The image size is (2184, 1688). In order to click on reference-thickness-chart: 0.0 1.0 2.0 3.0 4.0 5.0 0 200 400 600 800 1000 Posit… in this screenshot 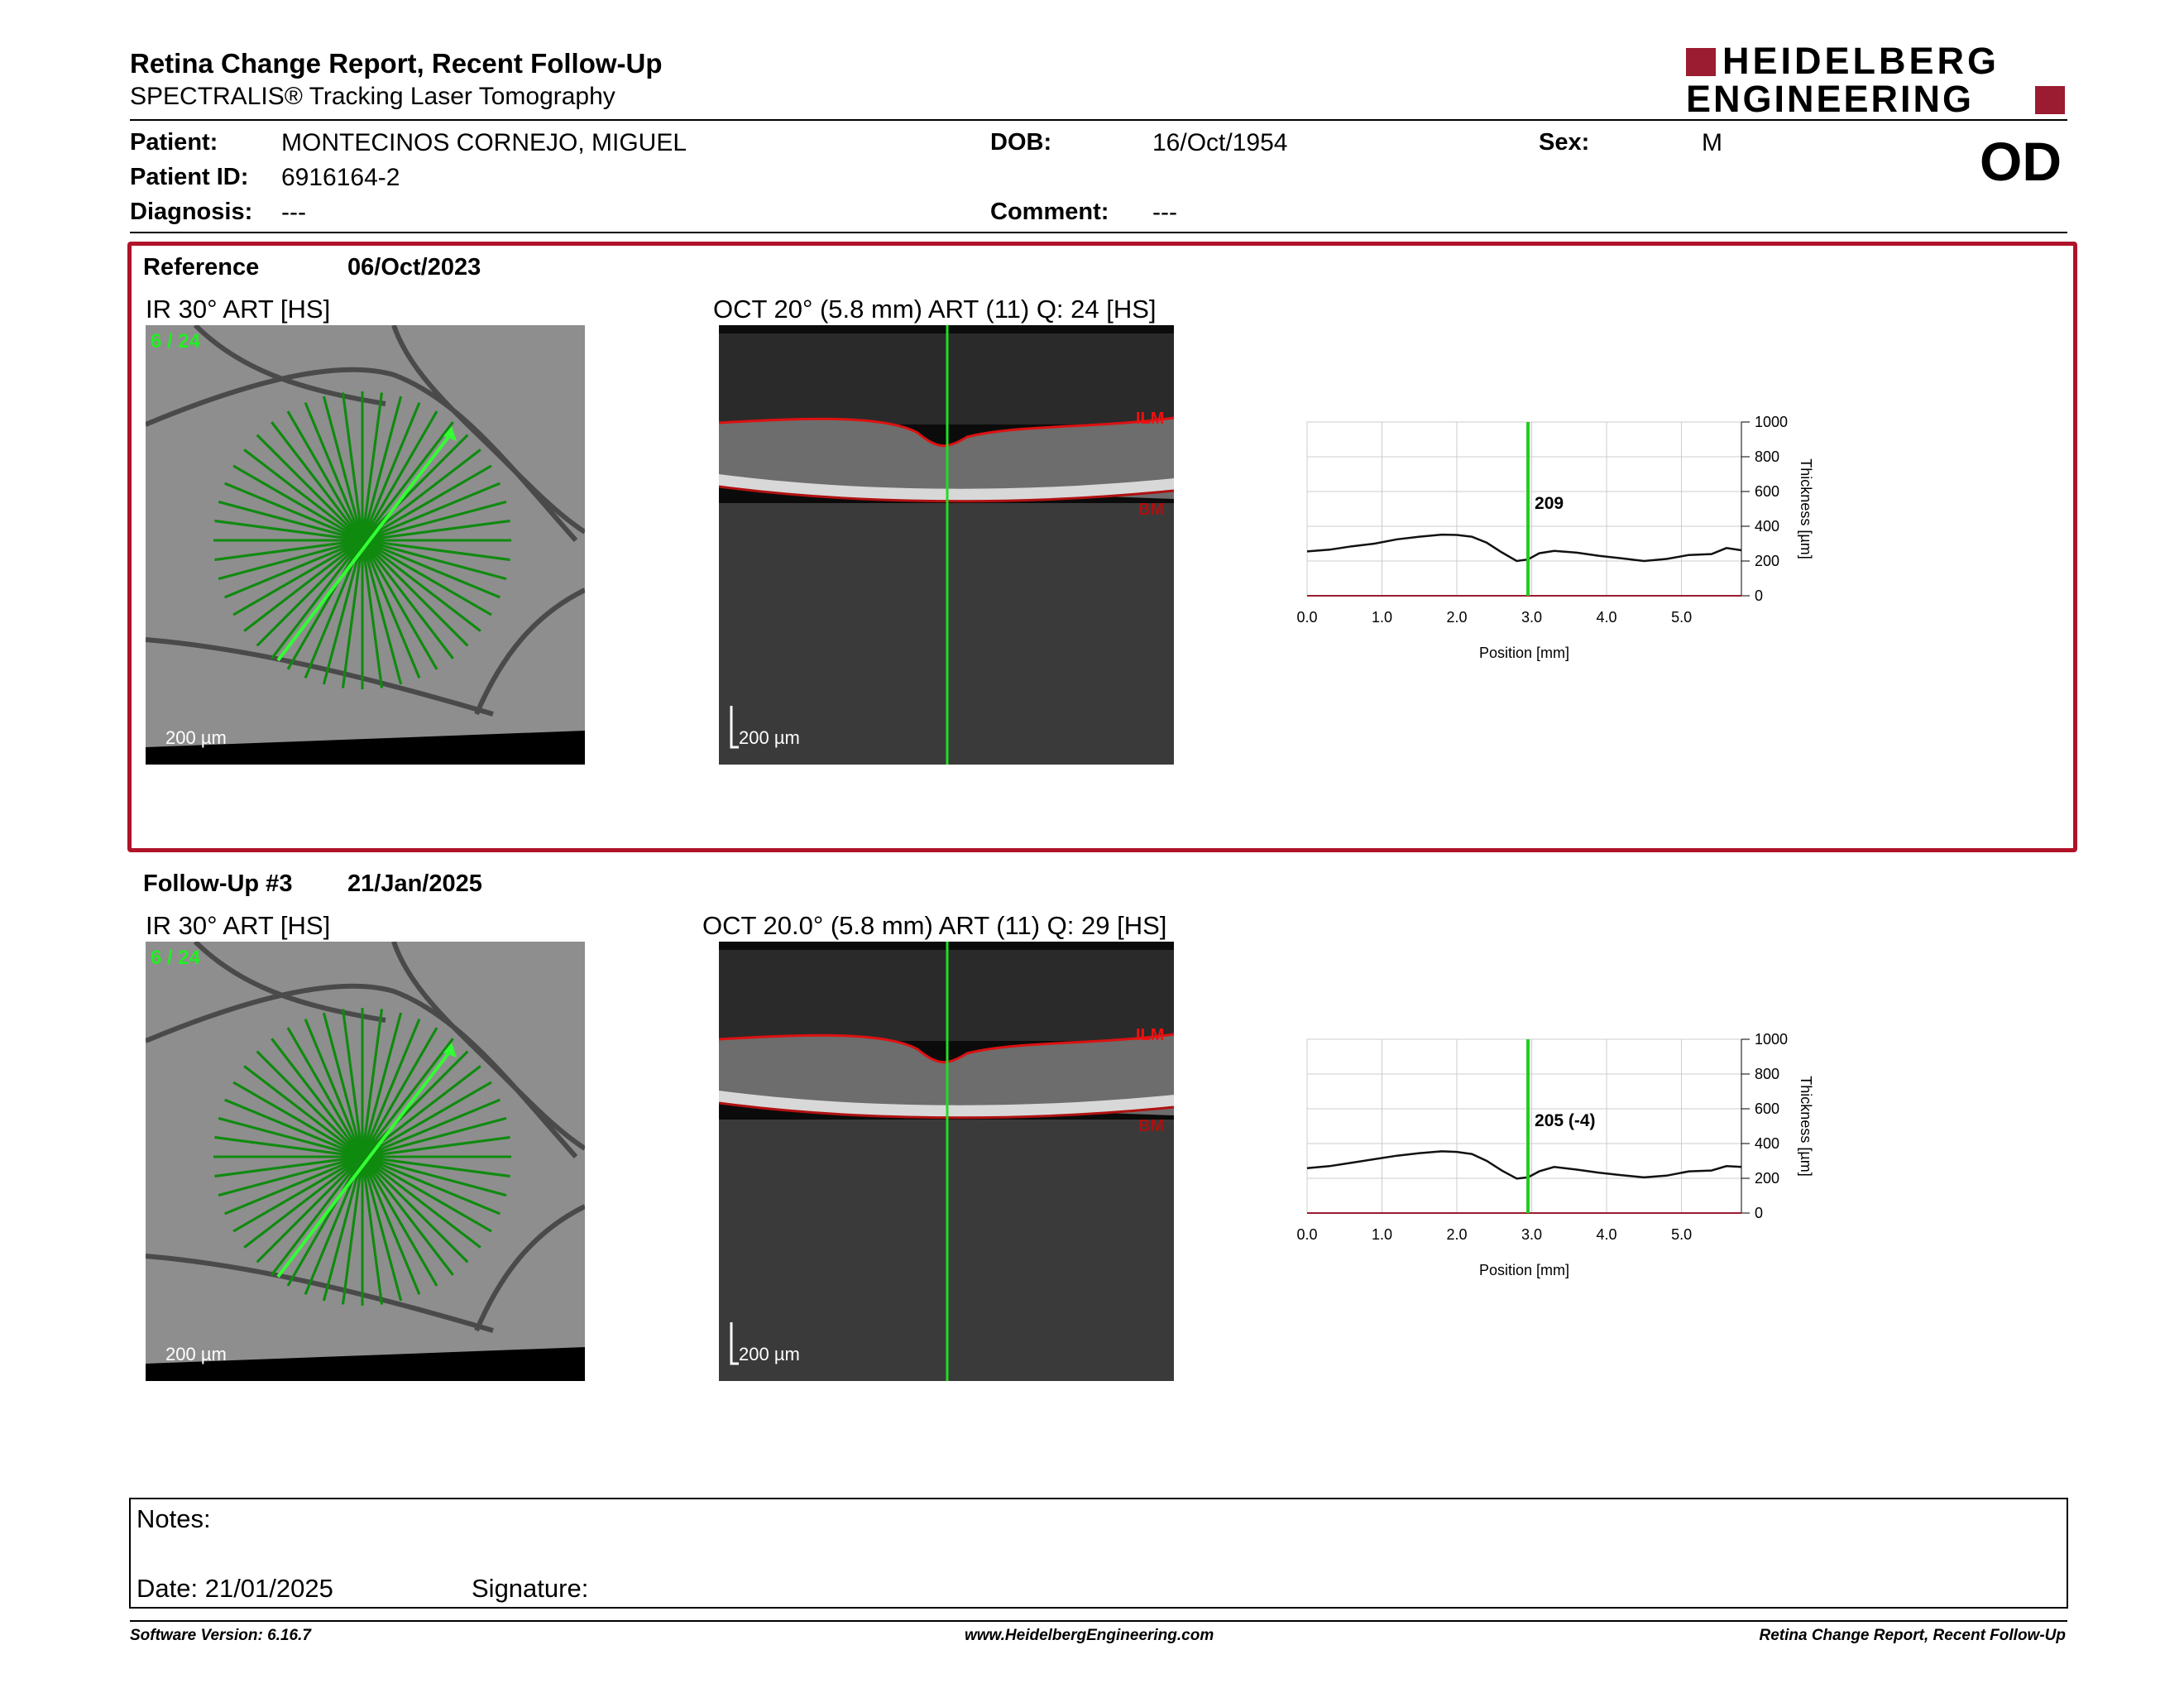, I will do `click(1555, 537)`.